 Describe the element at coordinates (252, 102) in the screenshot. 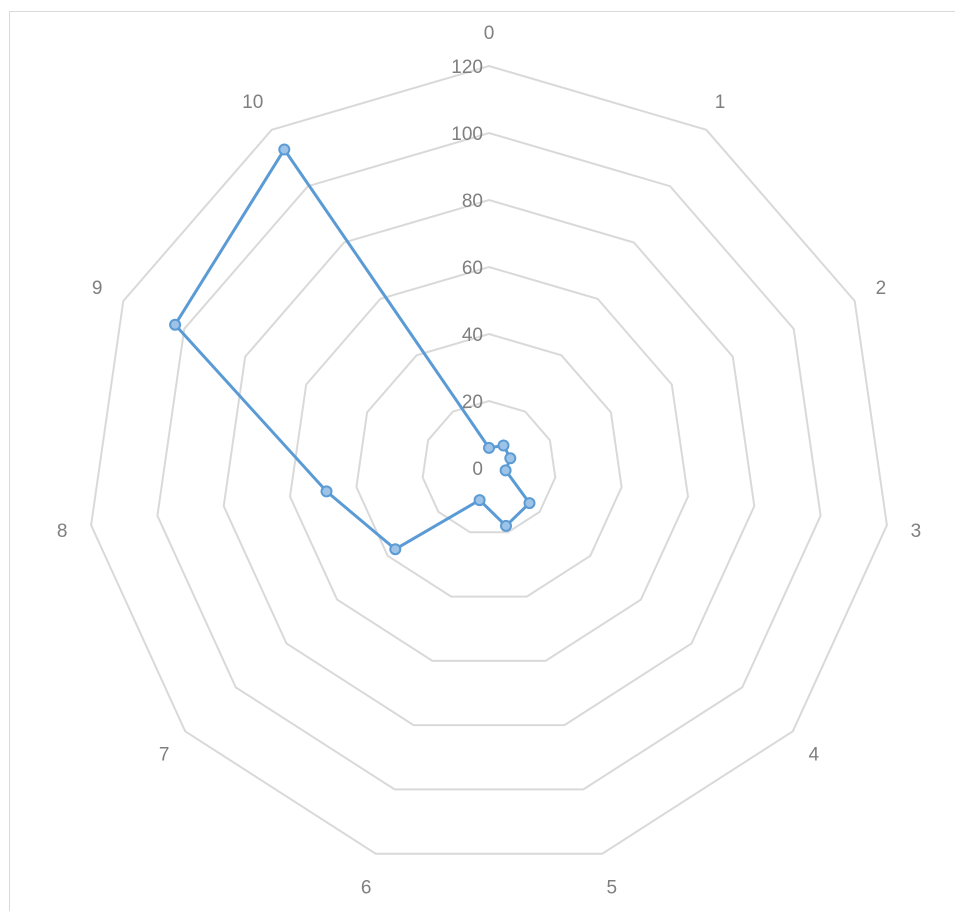

I see `category-label: 10` at that location.